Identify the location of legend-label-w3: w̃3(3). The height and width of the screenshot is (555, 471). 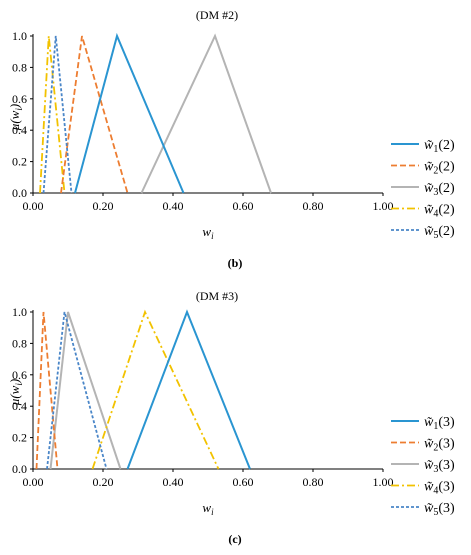
(439, 466).